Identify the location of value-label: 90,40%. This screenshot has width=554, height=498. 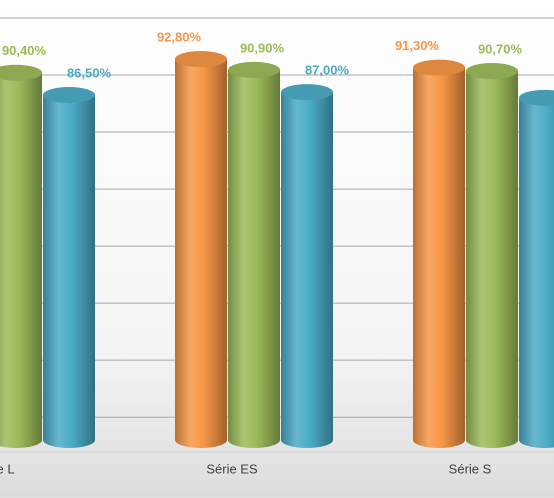
(24, 50).